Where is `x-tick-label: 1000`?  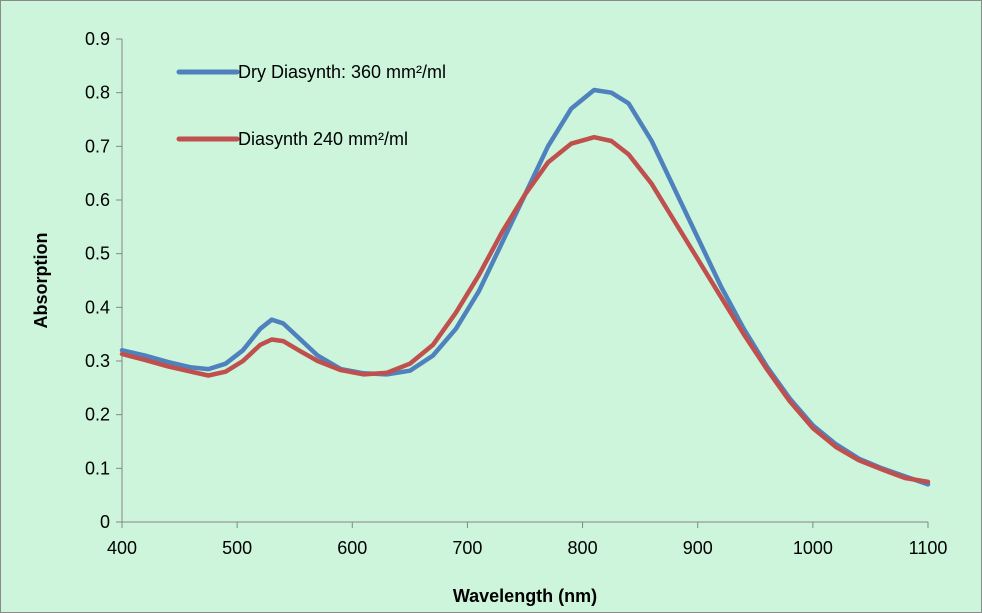
x-tick-label: 1000 is located at coordinates (813, 548).